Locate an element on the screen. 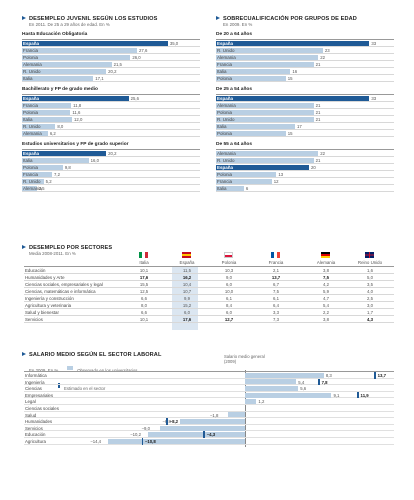 The image size is (414, 500). estimated-value: 11,9 is located at coordinates (364, 395).